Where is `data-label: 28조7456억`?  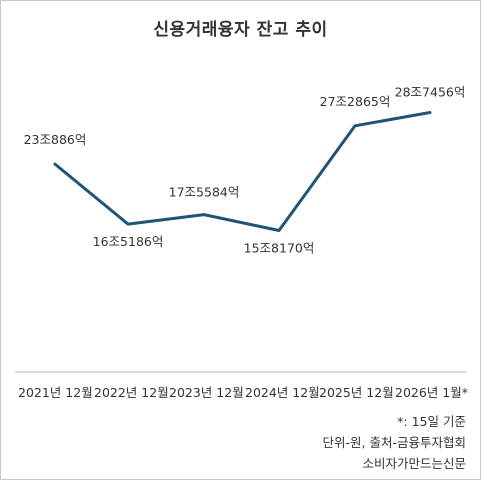
data-label: 28조7456억 is located at coordinates (430, 92).